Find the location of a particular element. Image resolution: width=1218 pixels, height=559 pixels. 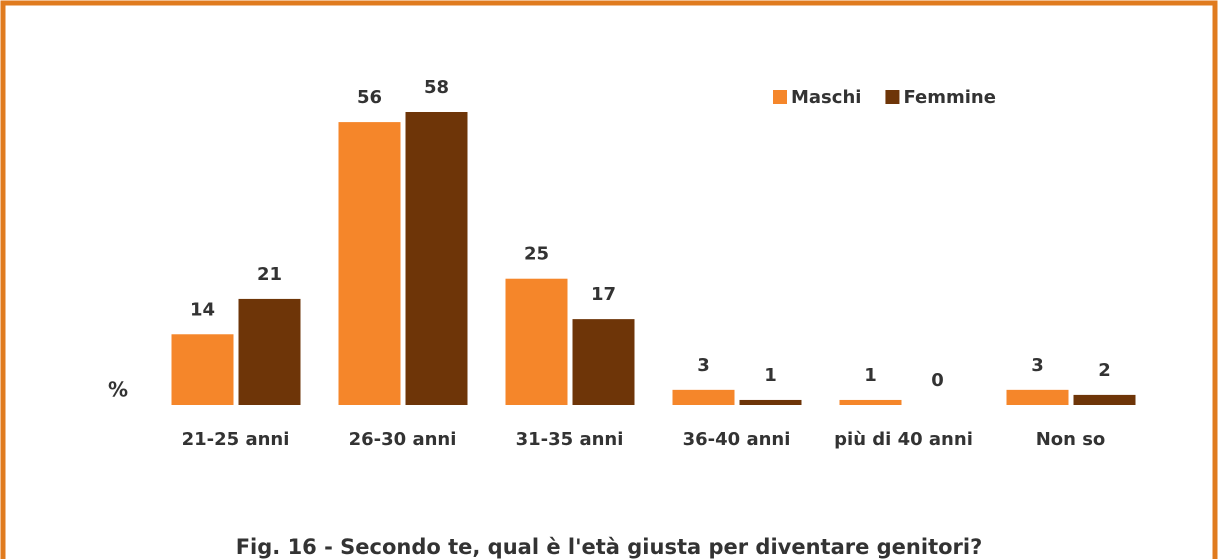

data-label: 56 is located at coordinates (369, 97).